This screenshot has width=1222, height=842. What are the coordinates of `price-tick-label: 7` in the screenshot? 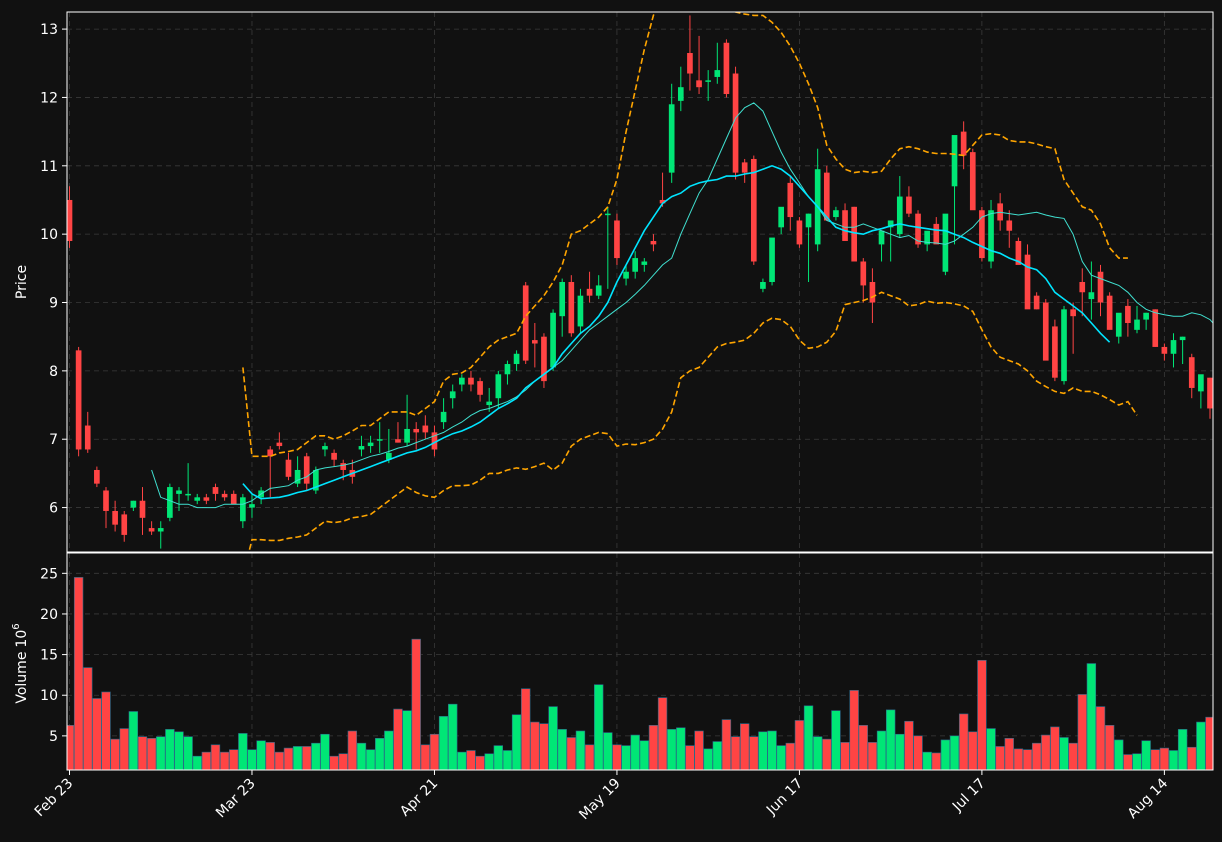 It's located at (53, 440).